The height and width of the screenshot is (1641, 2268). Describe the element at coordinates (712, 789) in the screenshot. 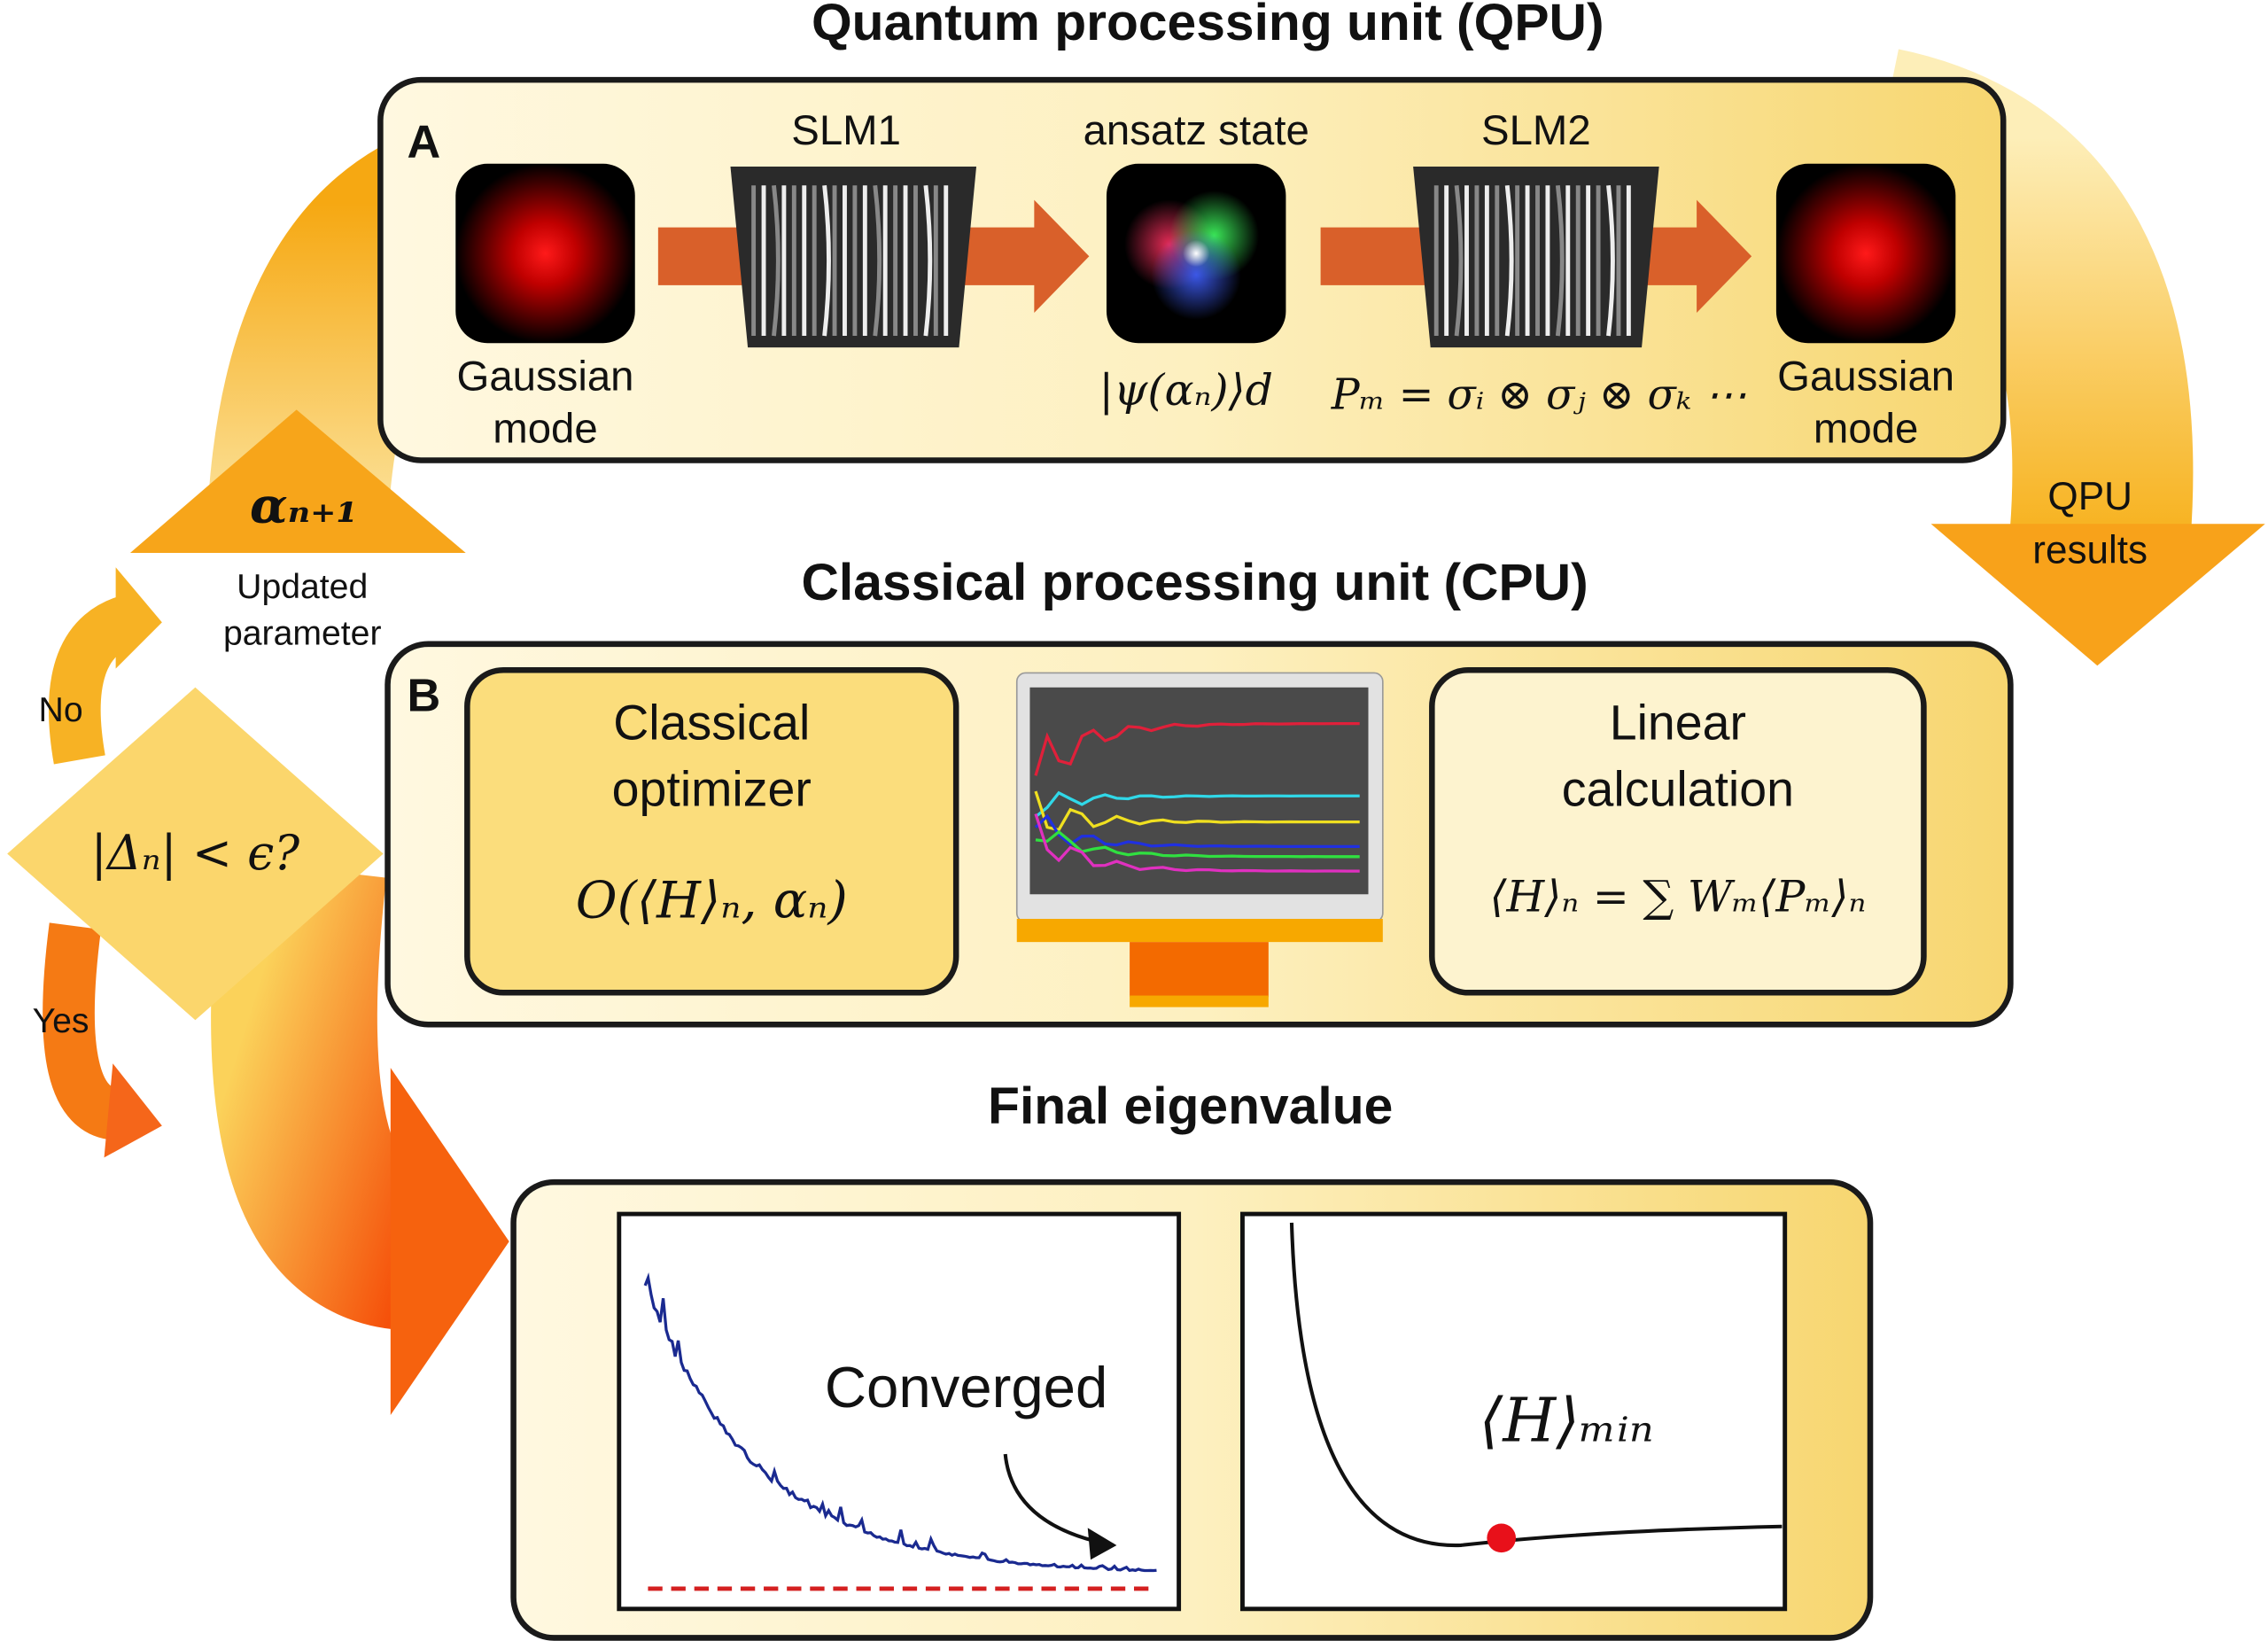

I see `optimizer-label: optimizer` at that location.